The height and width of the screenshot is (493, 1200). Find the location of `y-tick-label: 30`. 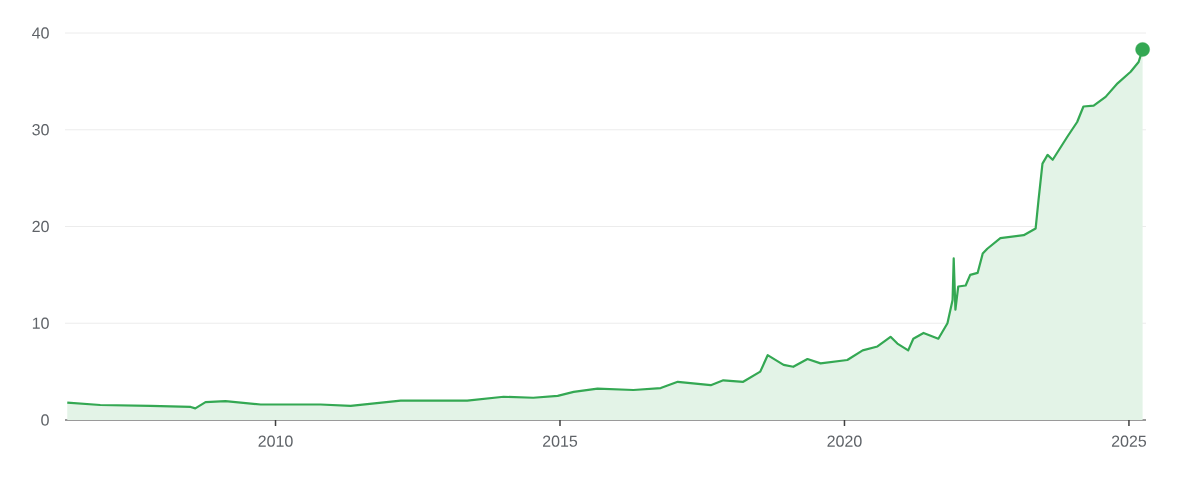

y-tick-label: 30 is located at coordinates (40, 130).